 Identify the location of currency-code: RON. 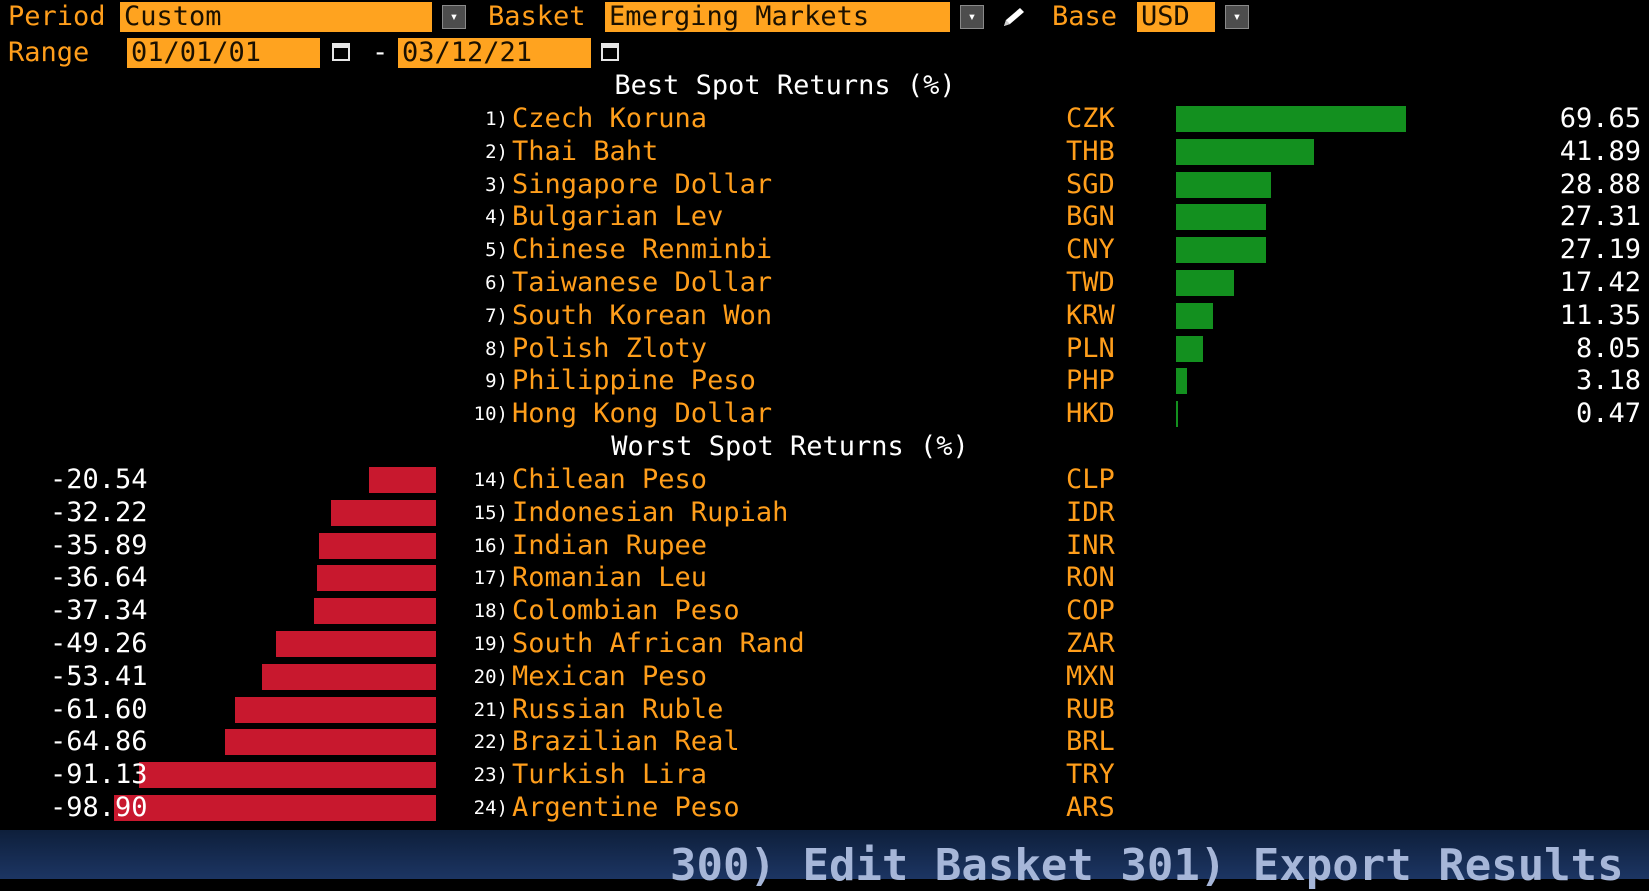
(1090, 577).